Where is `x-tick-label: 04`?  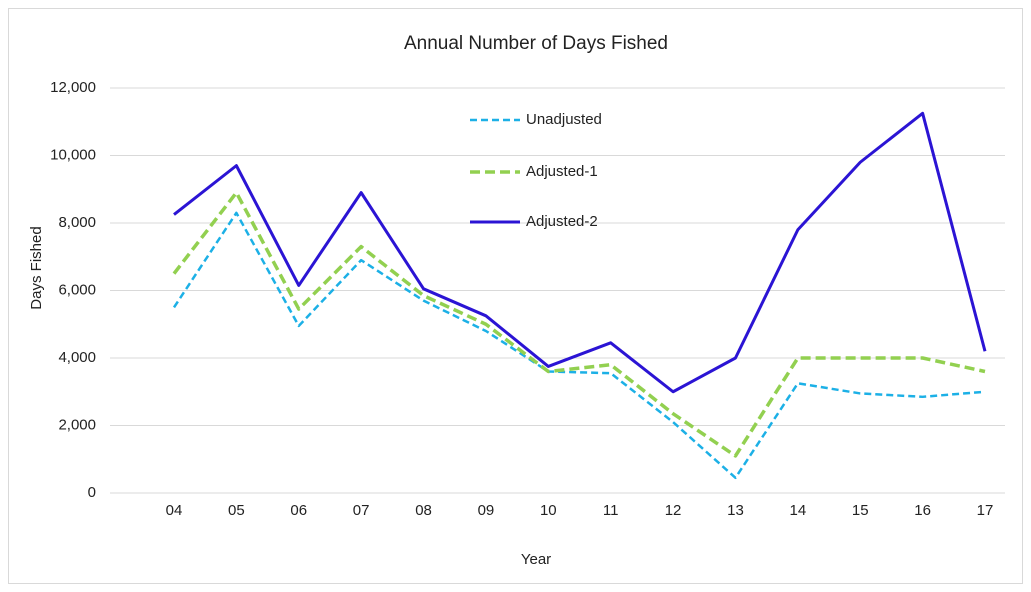
x-tick-label: 04 is located at coordinates (174, 510).